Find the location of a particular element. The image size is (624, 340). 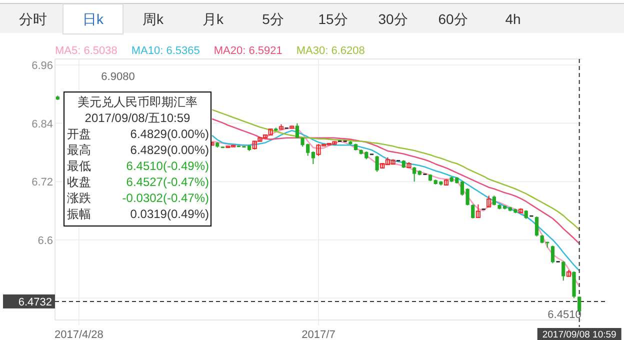

text: MA20: 6.5921 is located at coordinates (248, 51).